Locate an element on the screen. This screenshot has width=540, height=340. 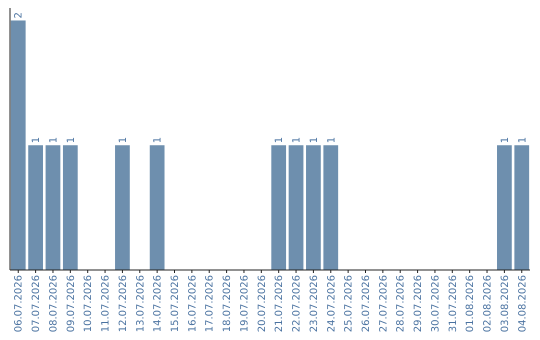
x-tick-label: 02.08.2026 is located at coordinates (488, 303).